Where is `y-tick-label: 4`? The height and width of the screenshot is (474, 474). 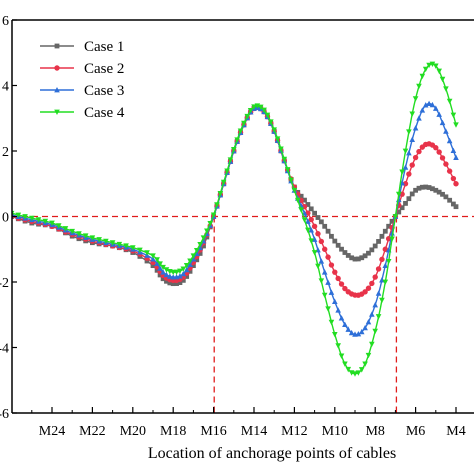
y-tick-label: 4 is located at coordinates (5, 87).